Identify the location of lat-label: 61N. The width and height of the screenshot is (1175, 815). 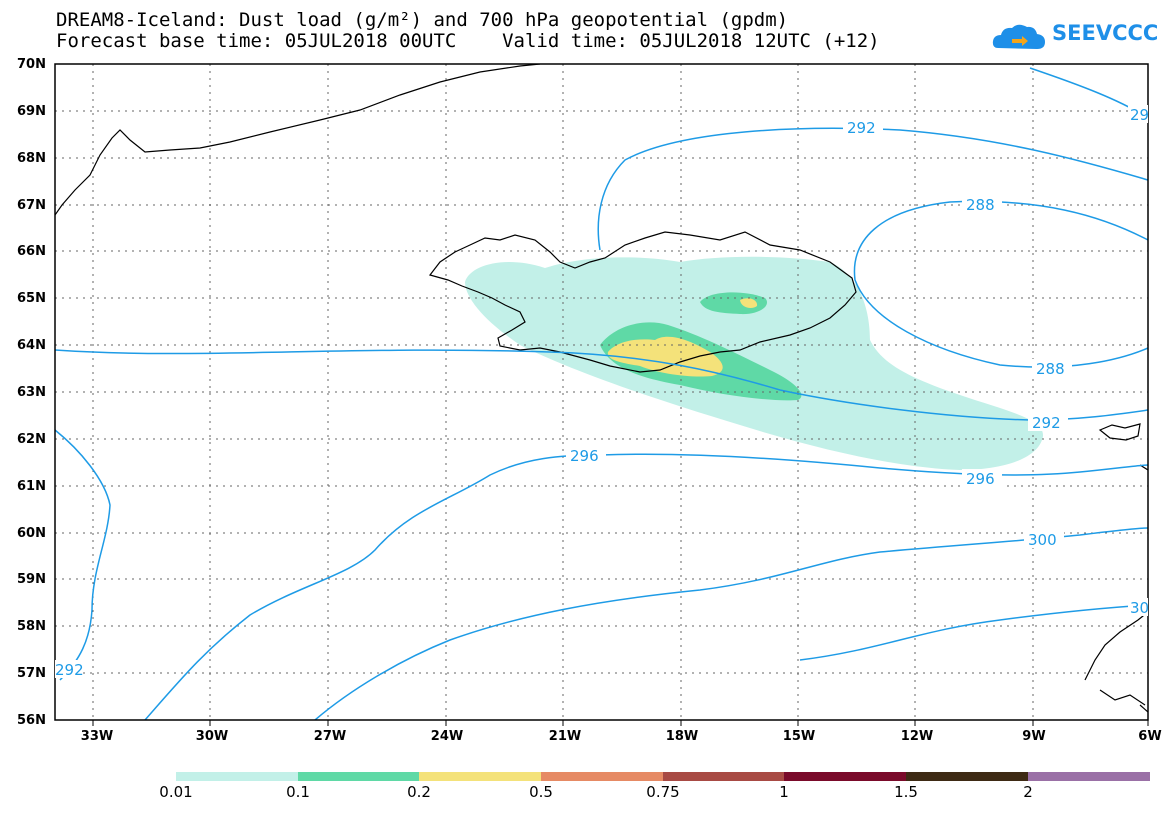
(31, 486).